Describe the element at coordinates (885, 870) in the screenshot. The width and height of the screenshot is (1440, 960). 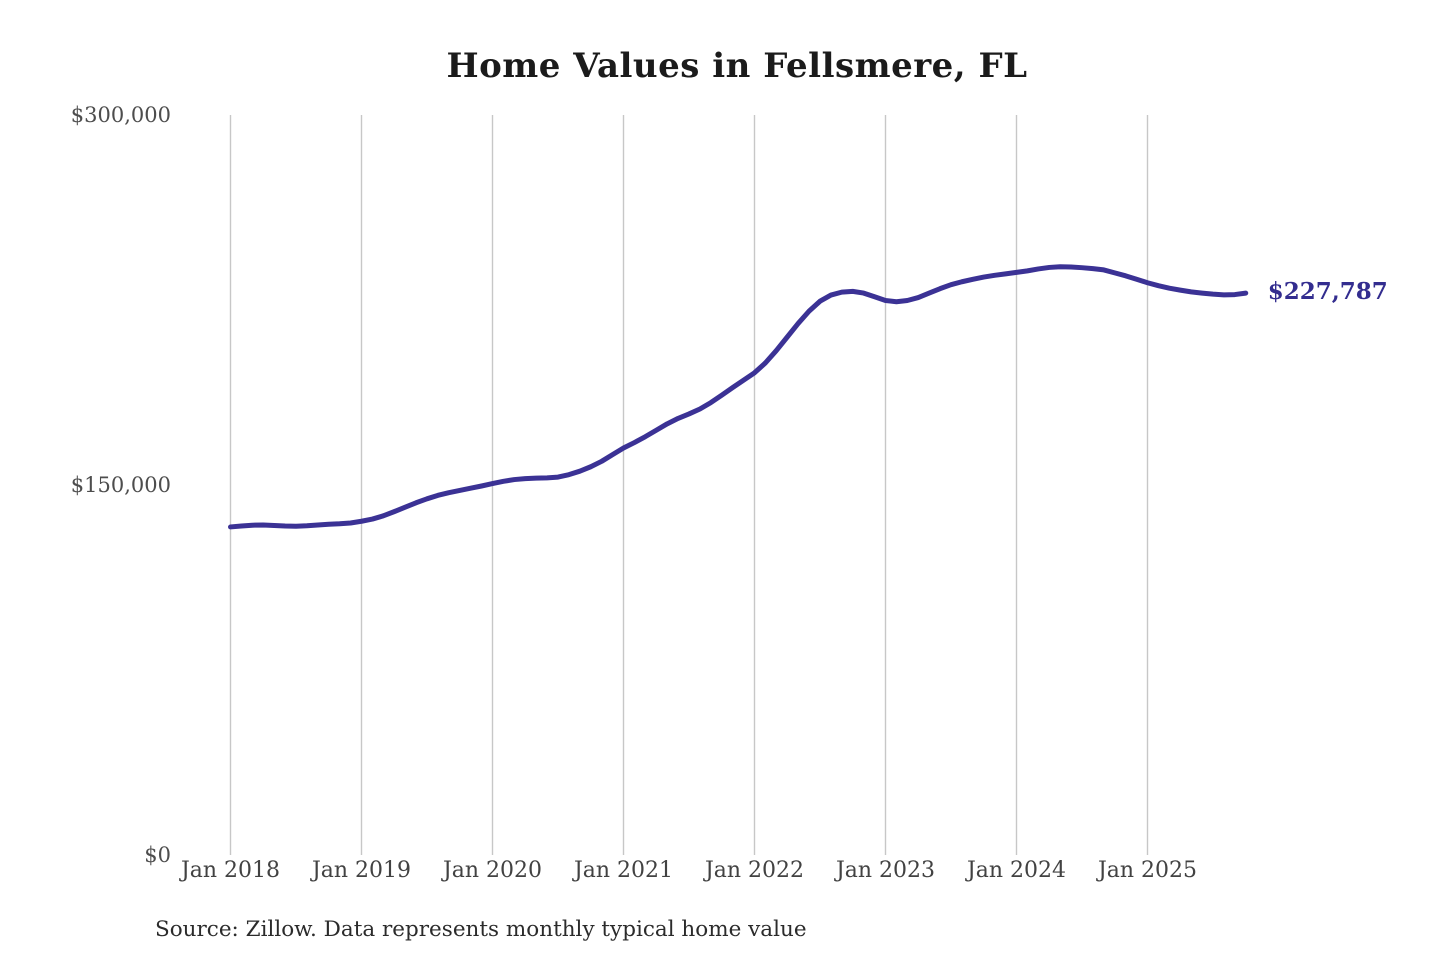
I see `x-tick-label: Jan 2023` at that location.